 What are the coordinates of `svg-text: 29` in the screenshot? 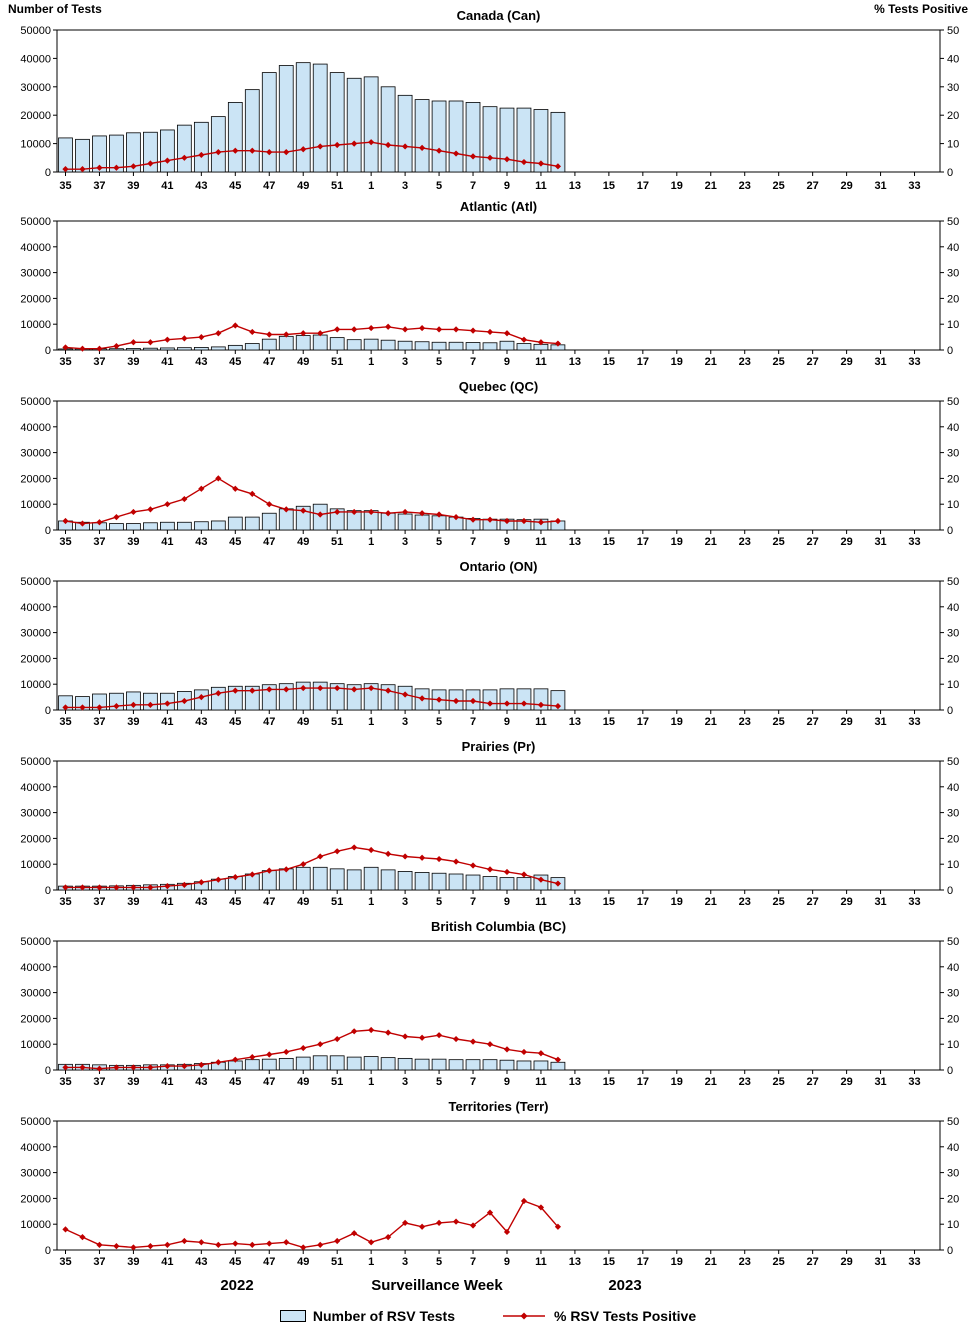 It's located at (846, 542).